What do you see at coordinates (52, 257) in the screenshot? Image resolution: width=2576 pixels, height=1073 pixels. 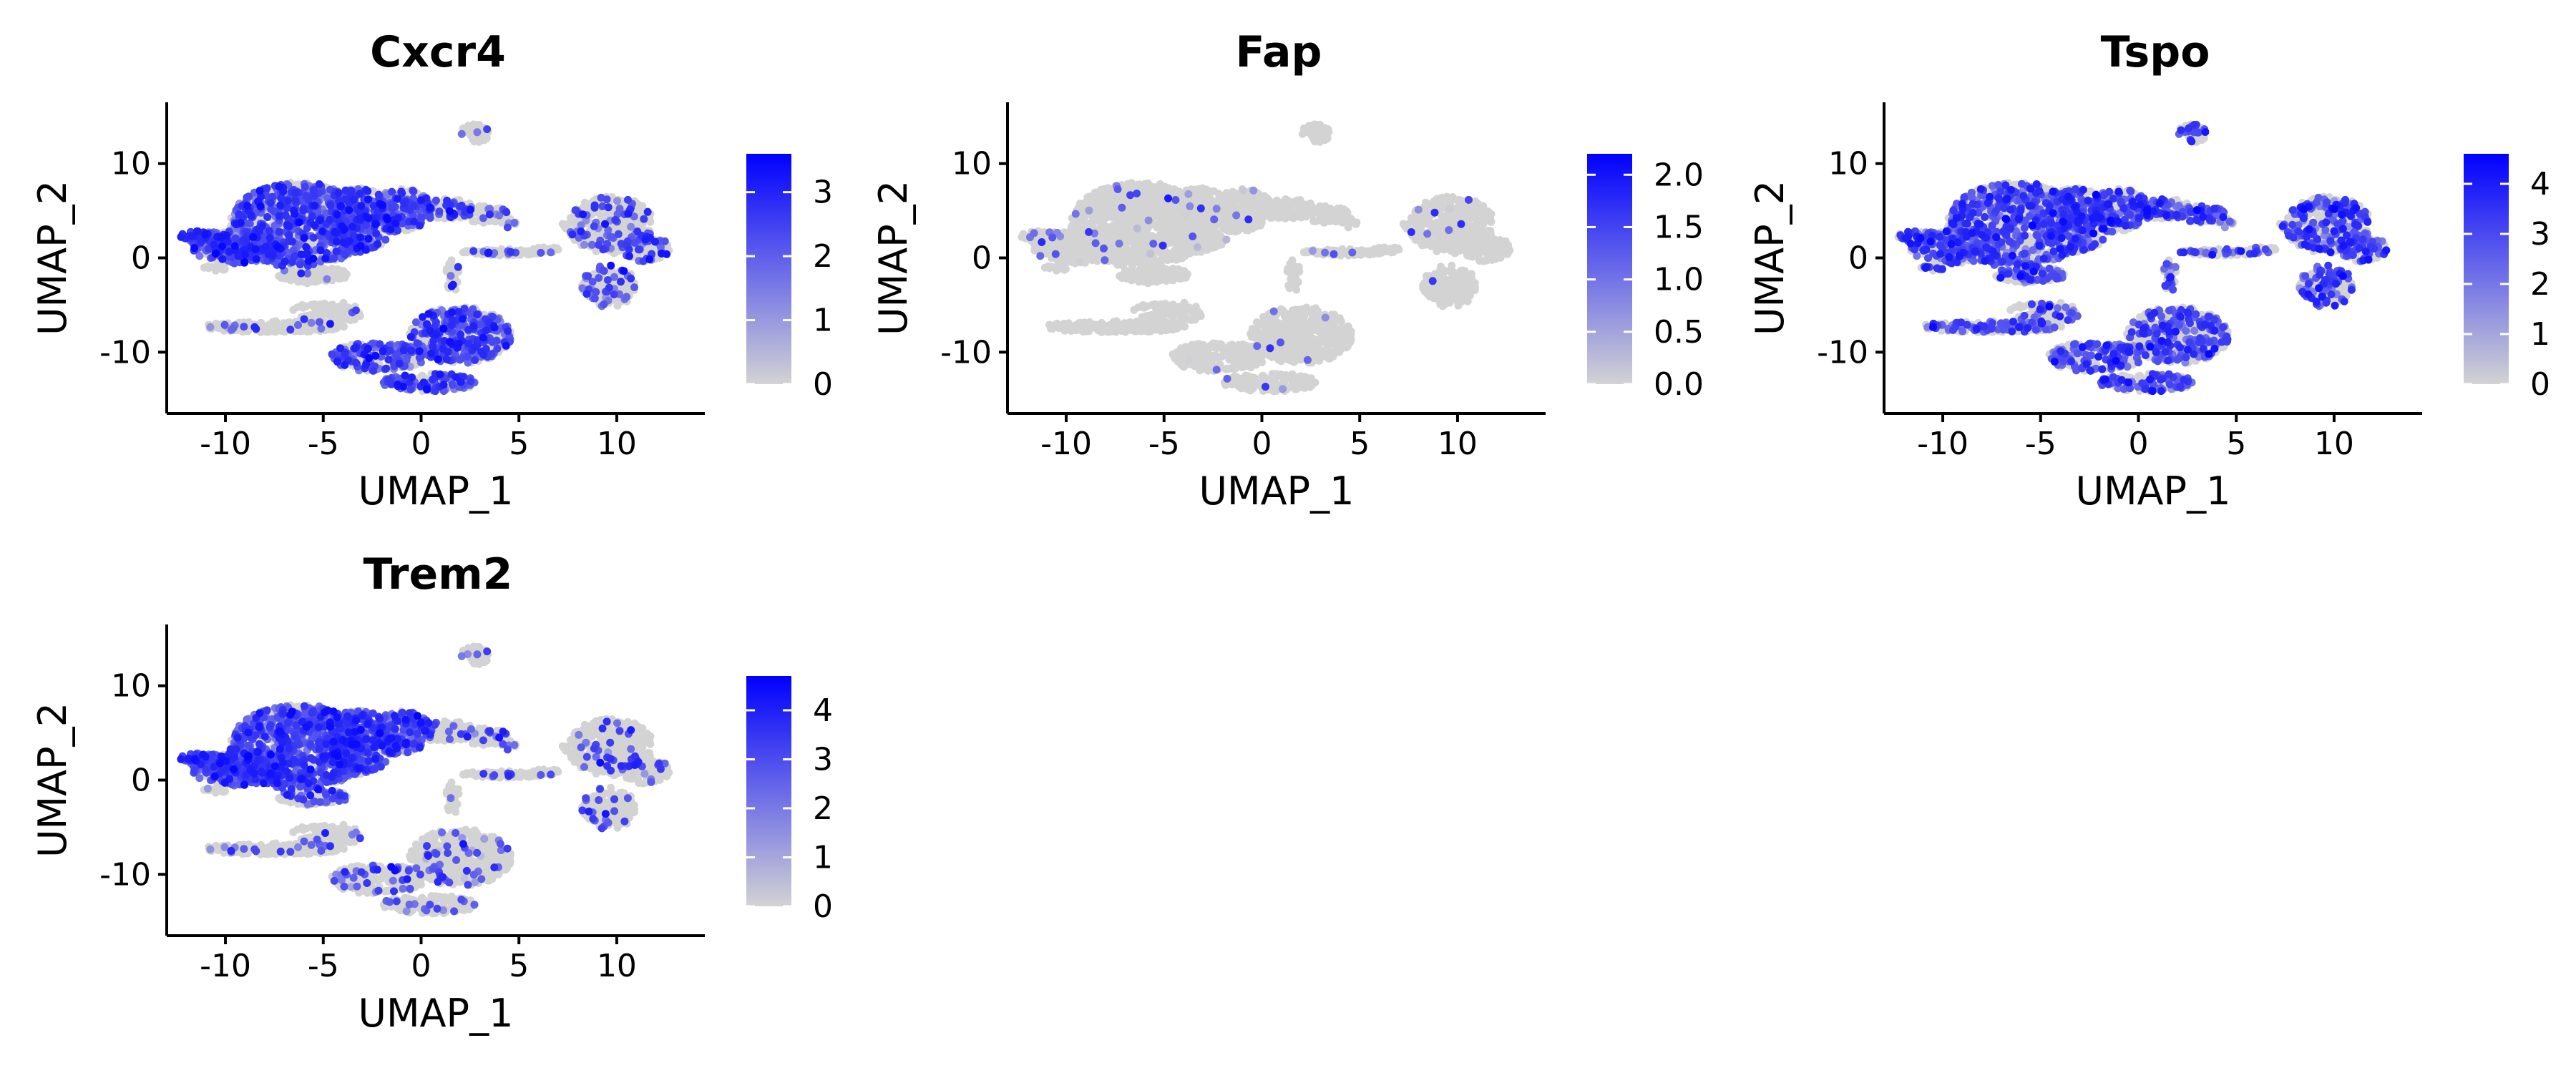 I see `y-axis-label: UMAP_2` at bounding box center [52, 257].